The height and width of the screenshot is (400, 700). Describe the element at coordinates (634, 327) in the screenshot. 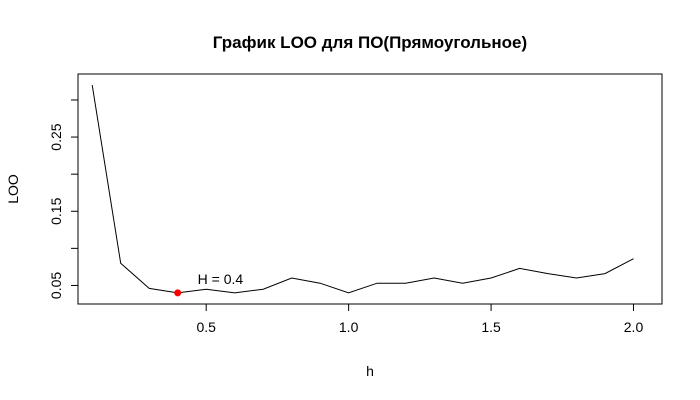

I see `x-tick-label: 2.0` at that location.